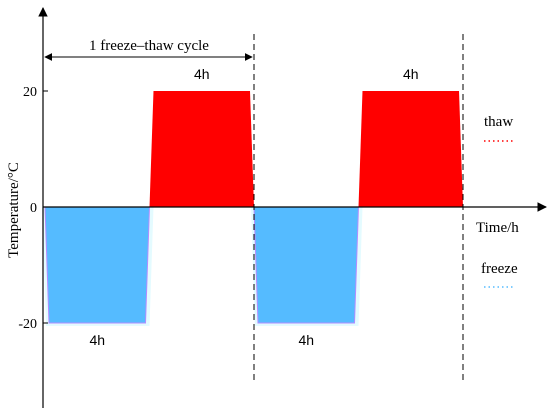 The width and height of the screenshot is (550, 415). Describe the element at coordinates (149, 46) in the screenshot. I see `cycle-label: 1 freeze–thaw cycle` at that location.